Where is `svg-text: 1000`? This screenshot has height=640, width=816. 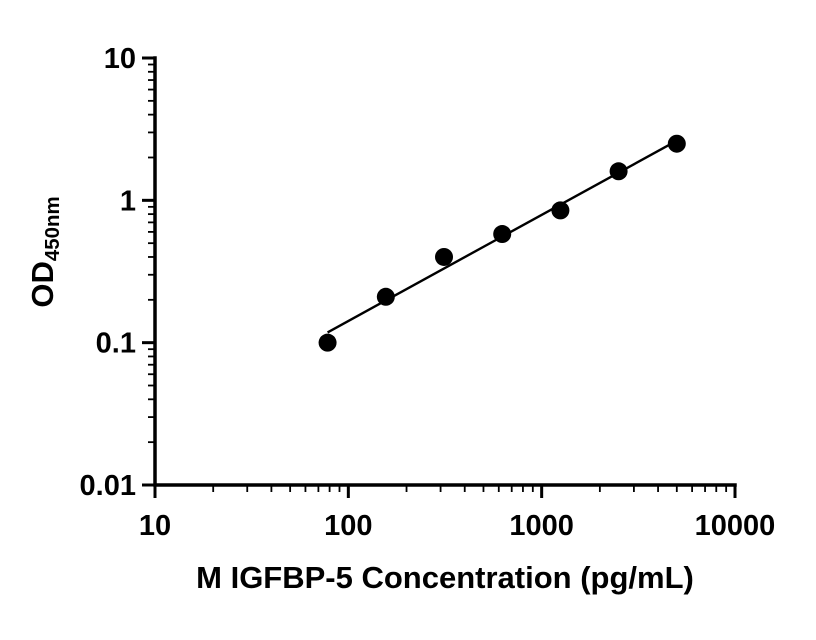
svg-text: 1000 is located at coordinates (541, 526).